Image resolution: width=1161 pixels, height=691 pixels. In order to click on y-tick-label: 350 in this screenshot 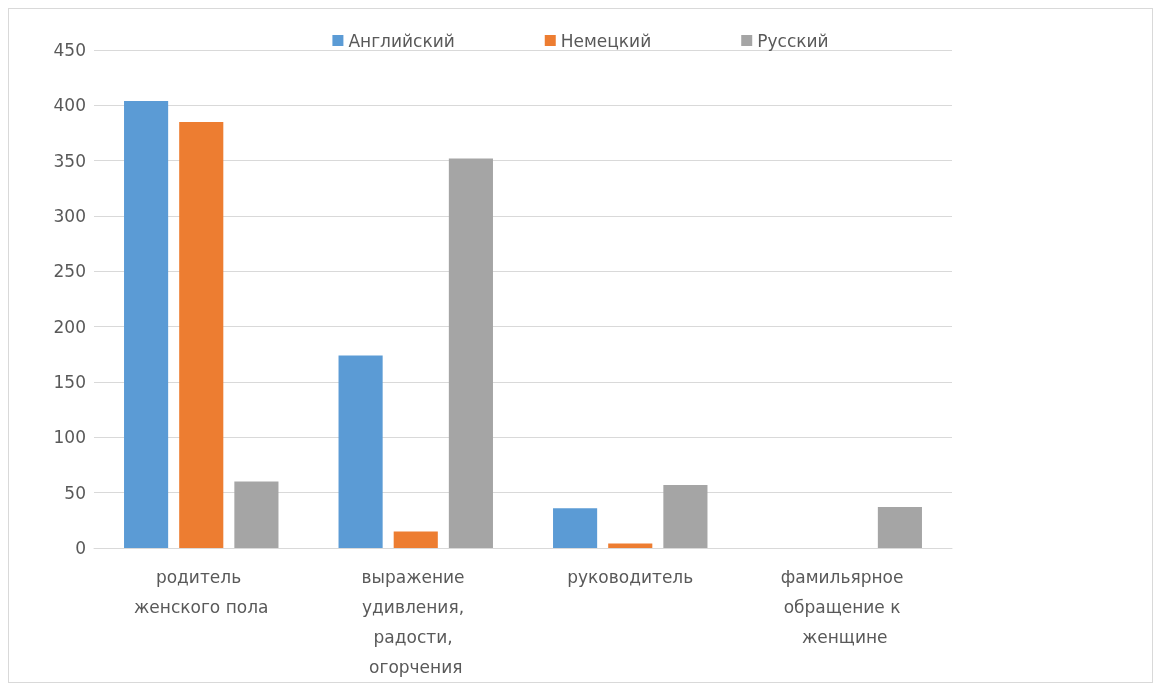, I will do `click(69, 160)`.